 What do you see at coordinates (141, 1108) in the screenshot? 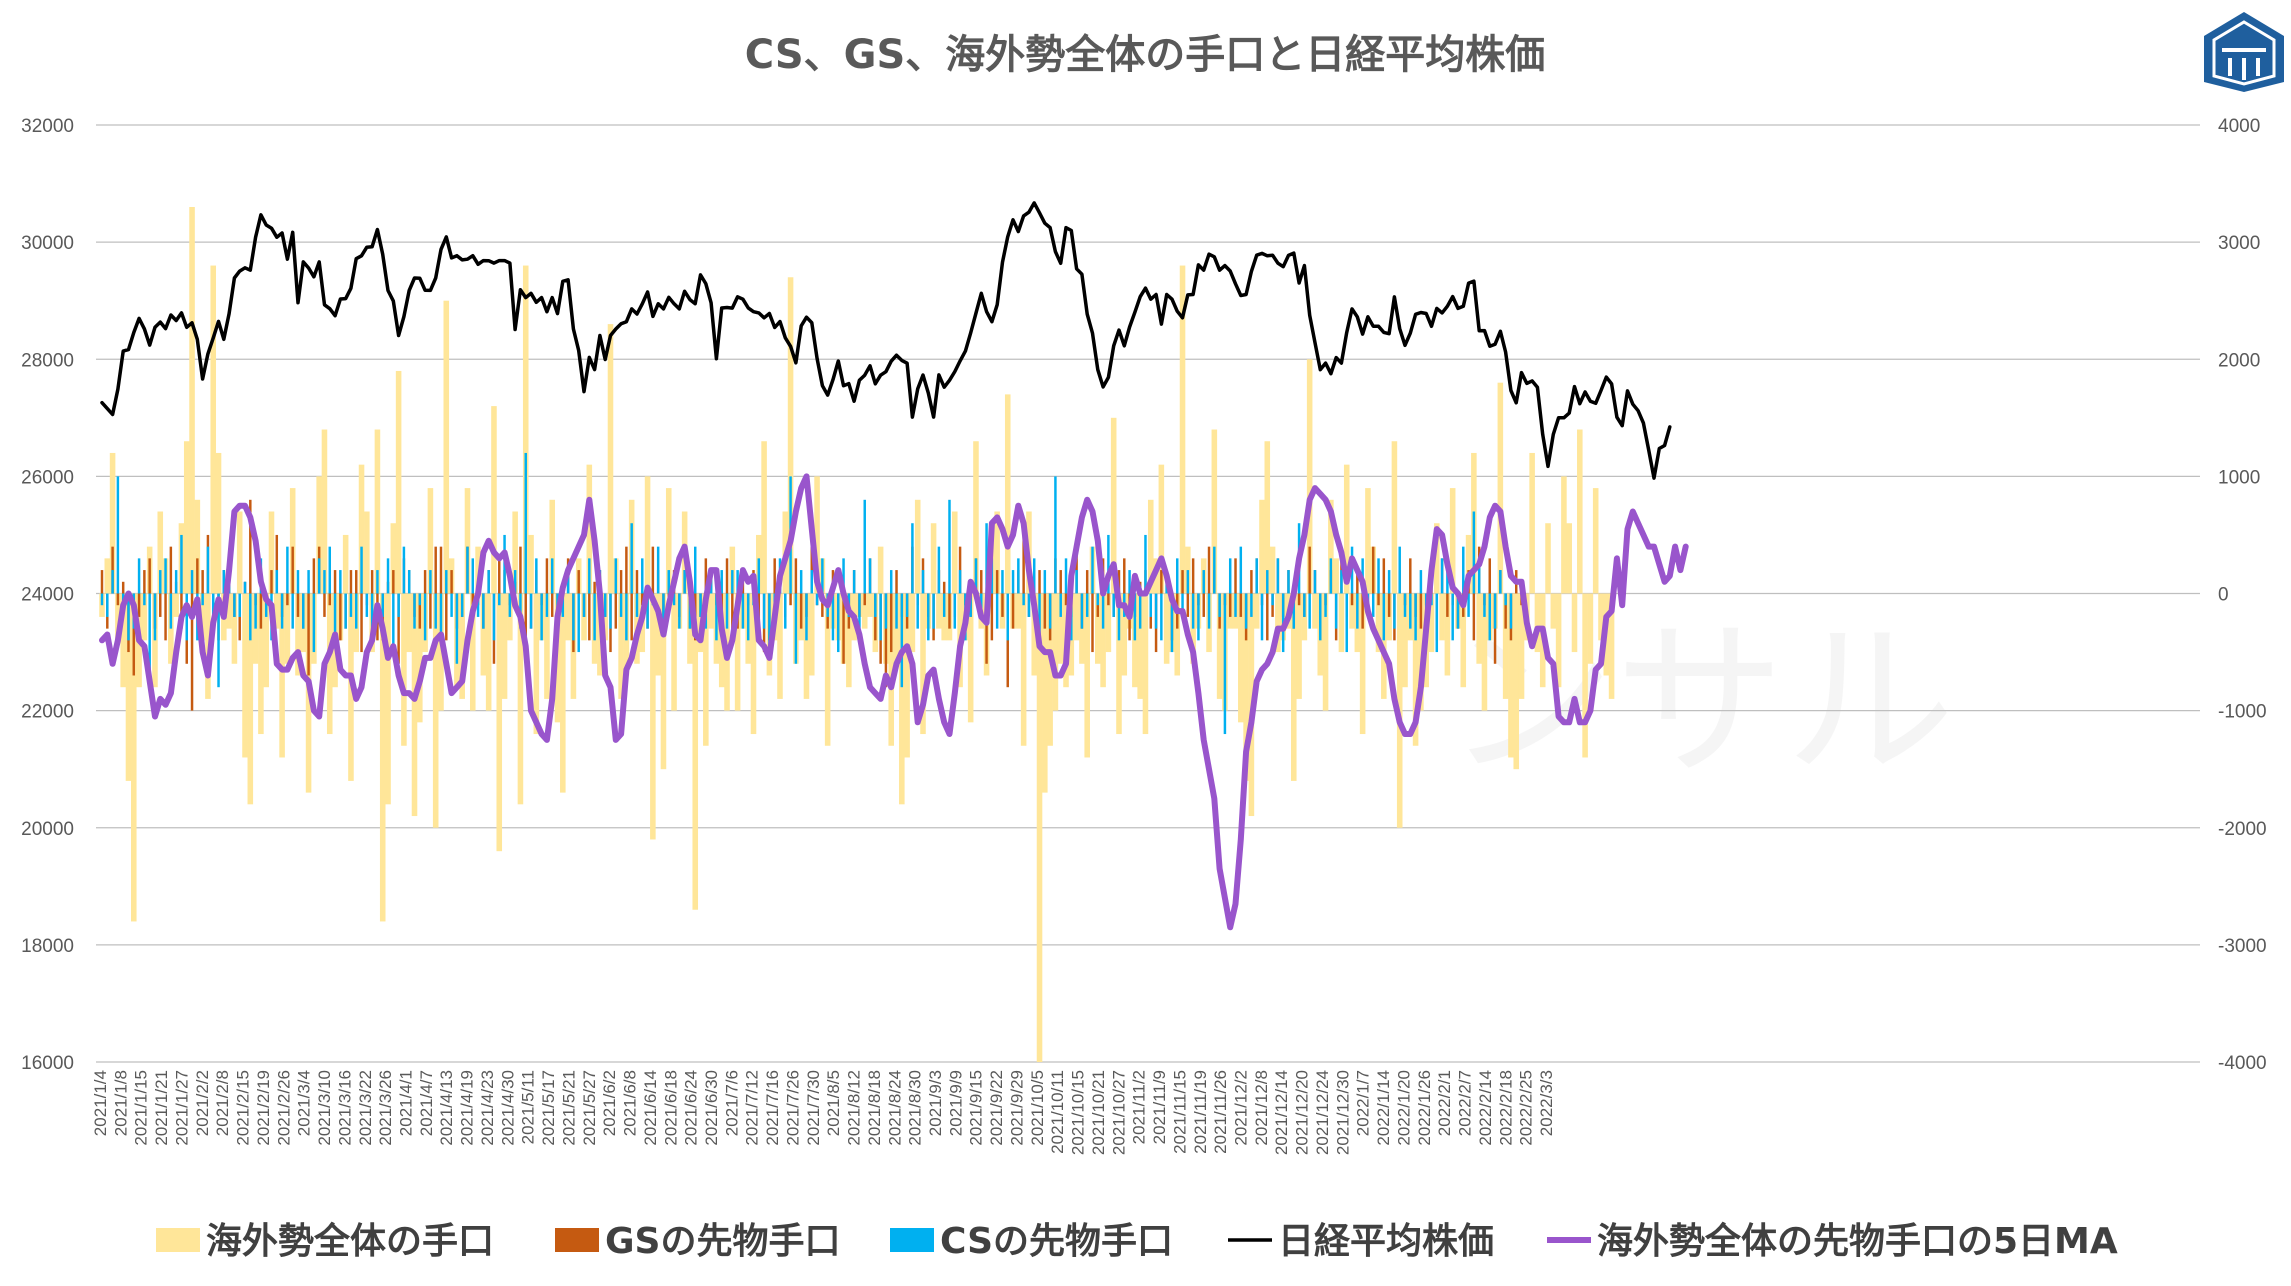
I see `x-tick-label: 2021/1/15` at bounding box center [141, 1108].